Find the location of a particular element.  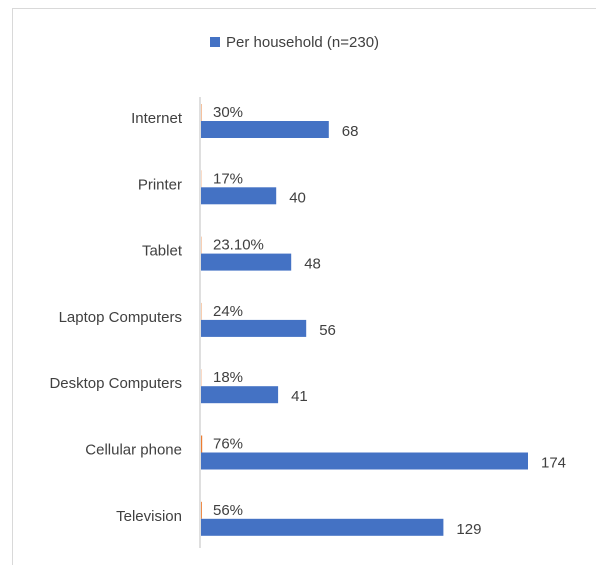

category-label: Tablet is located at coordinates (162, 251).